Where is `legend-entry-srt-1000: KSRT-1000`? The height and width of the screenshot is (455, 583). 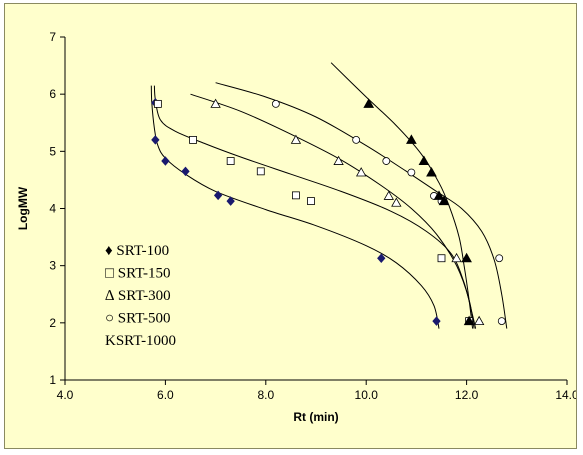
legend-entry-srt-1000: KSRT-1000 is located at coordinates (140, 341).